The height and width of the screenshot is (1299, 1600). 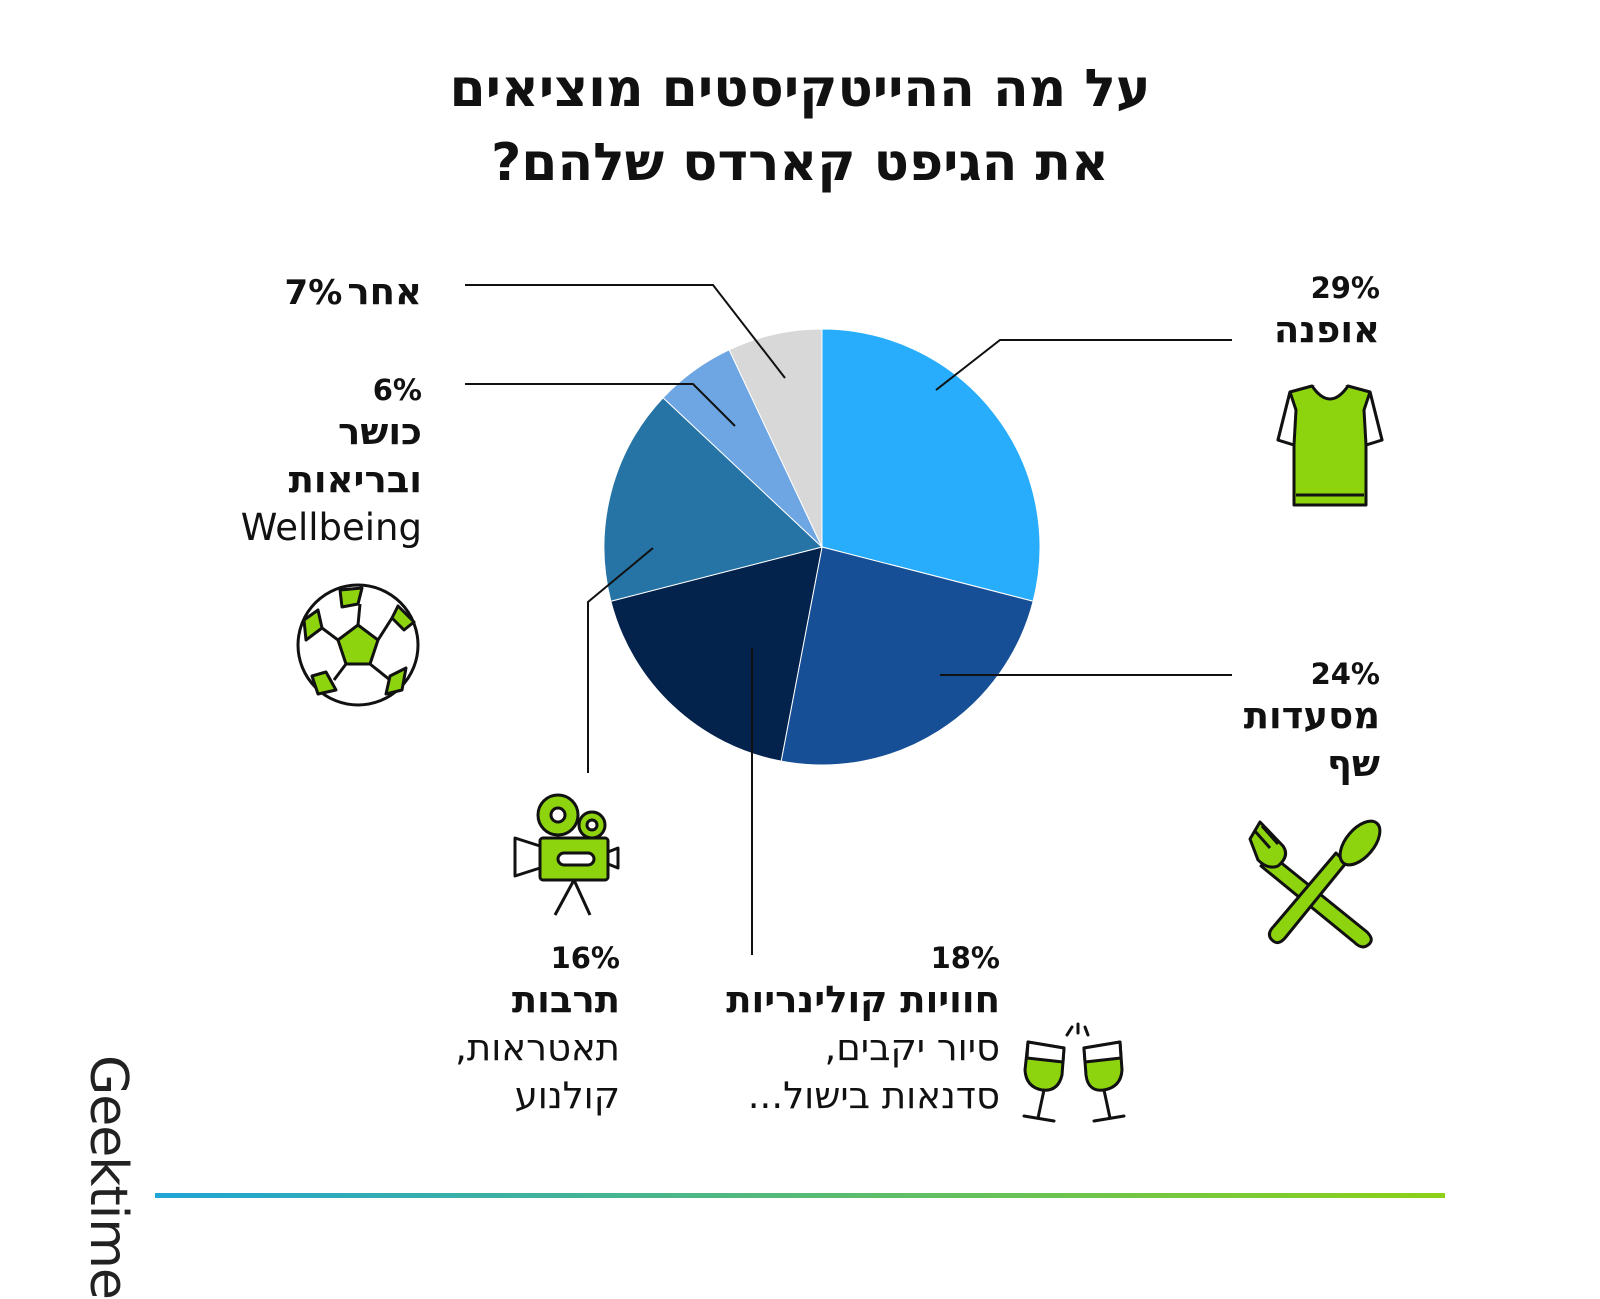 I want to click on geektime-logo: Geektime, so click(x=108, y=1177).